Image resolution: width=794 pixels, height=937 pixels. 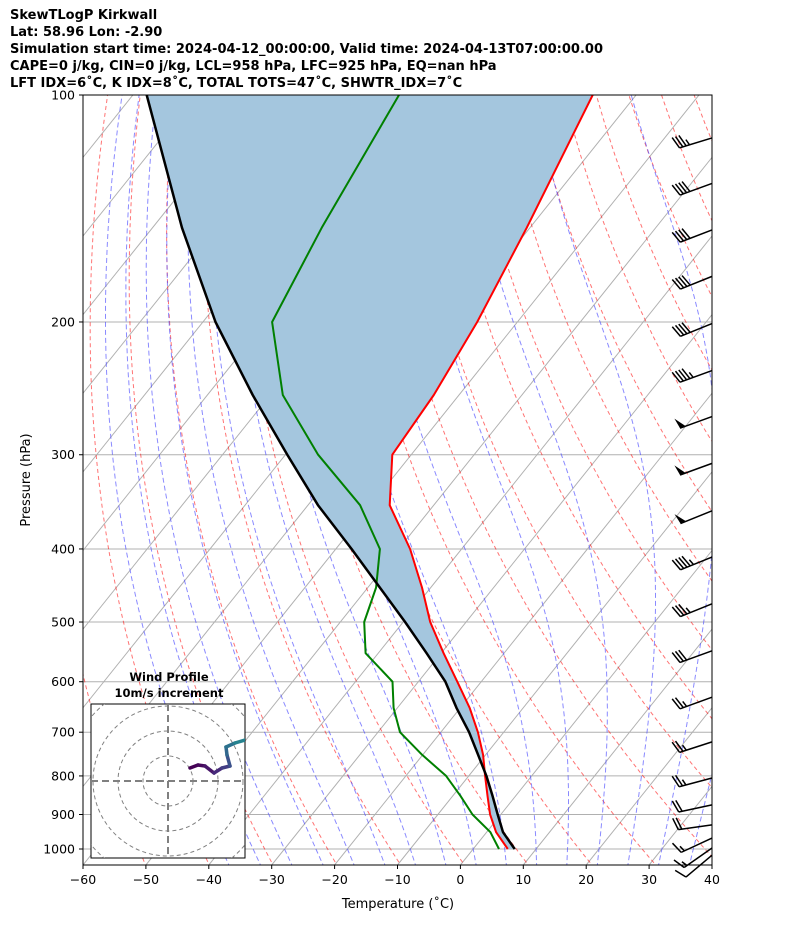 I want to click on hodograph, so click(x=168, y=781).